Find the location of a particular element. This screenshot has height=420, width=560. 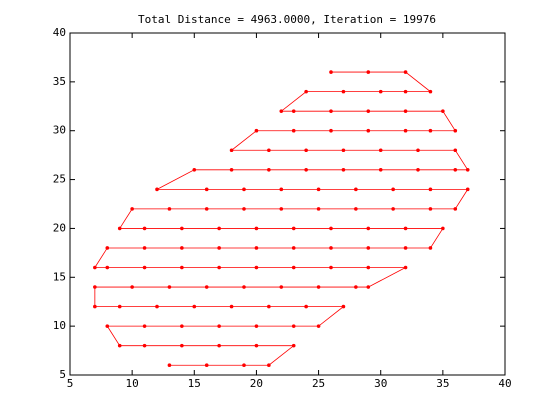

x-tick-label: 30 is located at coordinates (380, 383).